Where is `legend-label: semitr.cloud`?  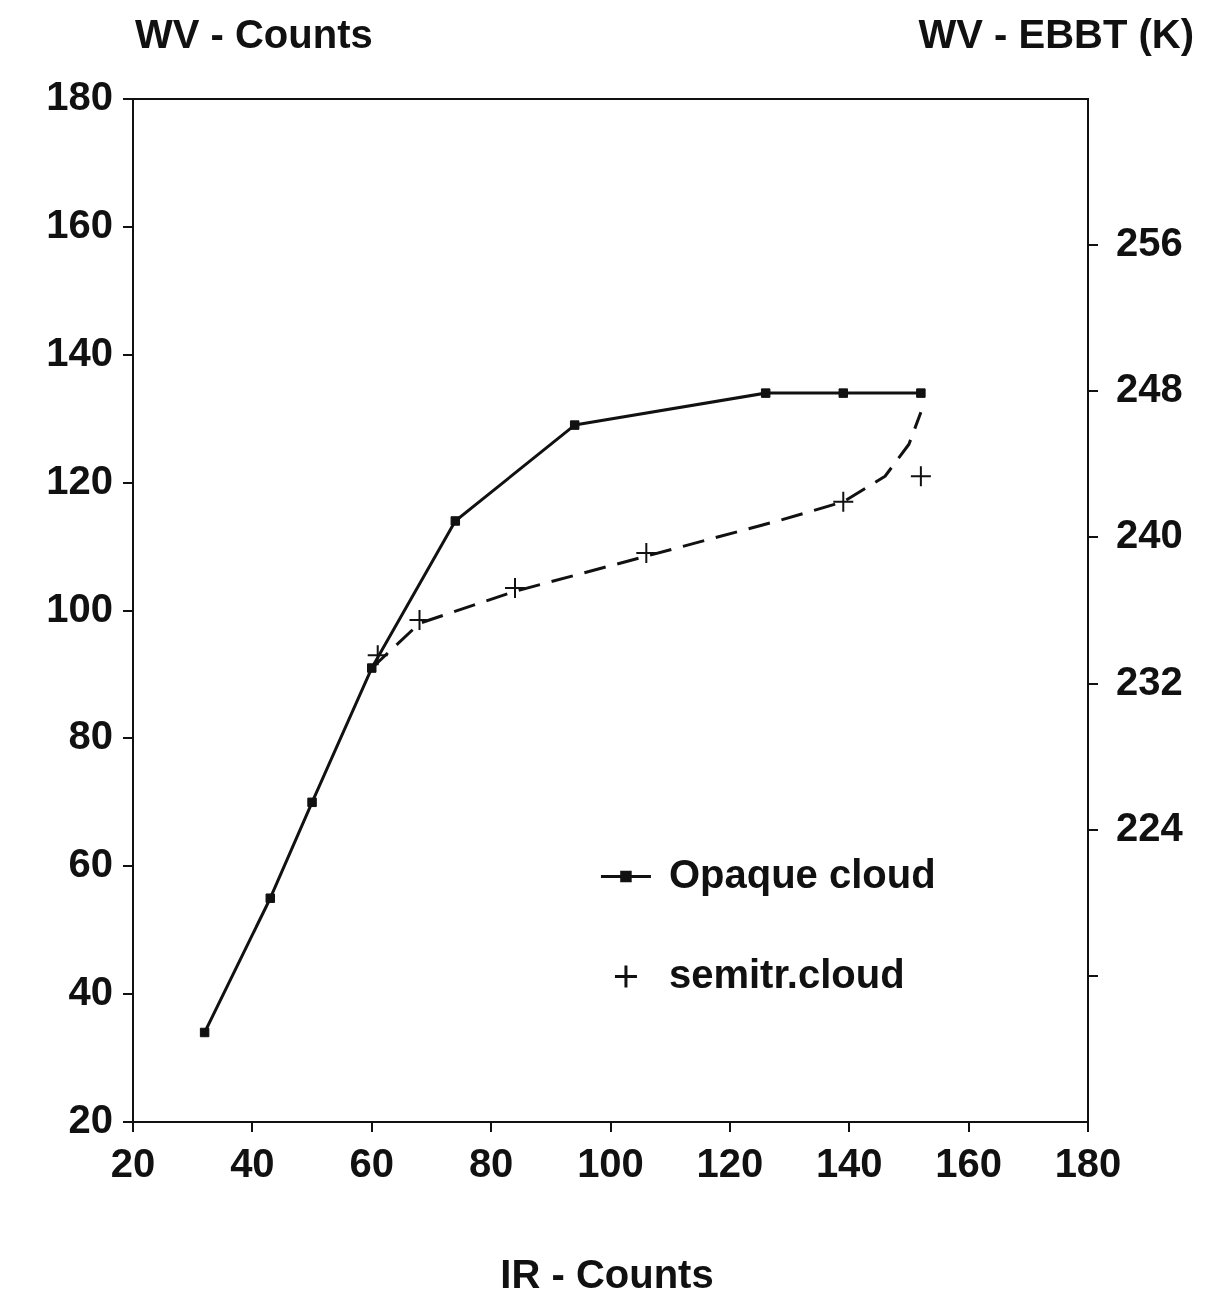 legend-label: semitr.cloud is located at coordinates (786, 973).